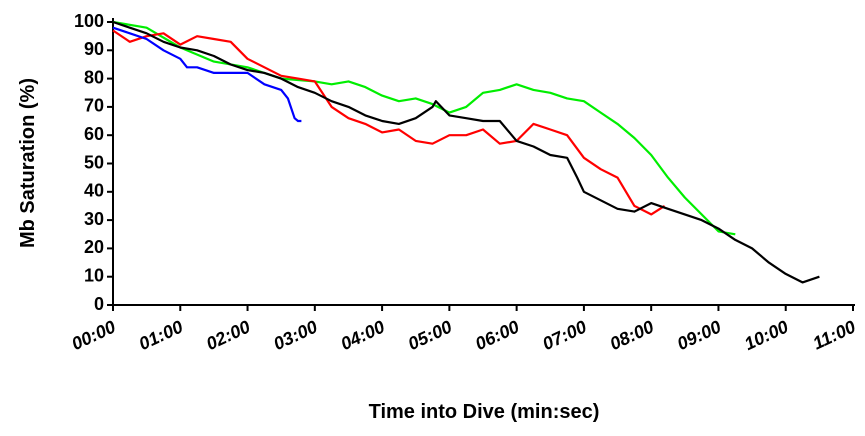 This screenshot has width=865, height=436. Describe the element at coordinates (228, 335) in the screenshot. I see `x-tick-label: 02:00` at that location.